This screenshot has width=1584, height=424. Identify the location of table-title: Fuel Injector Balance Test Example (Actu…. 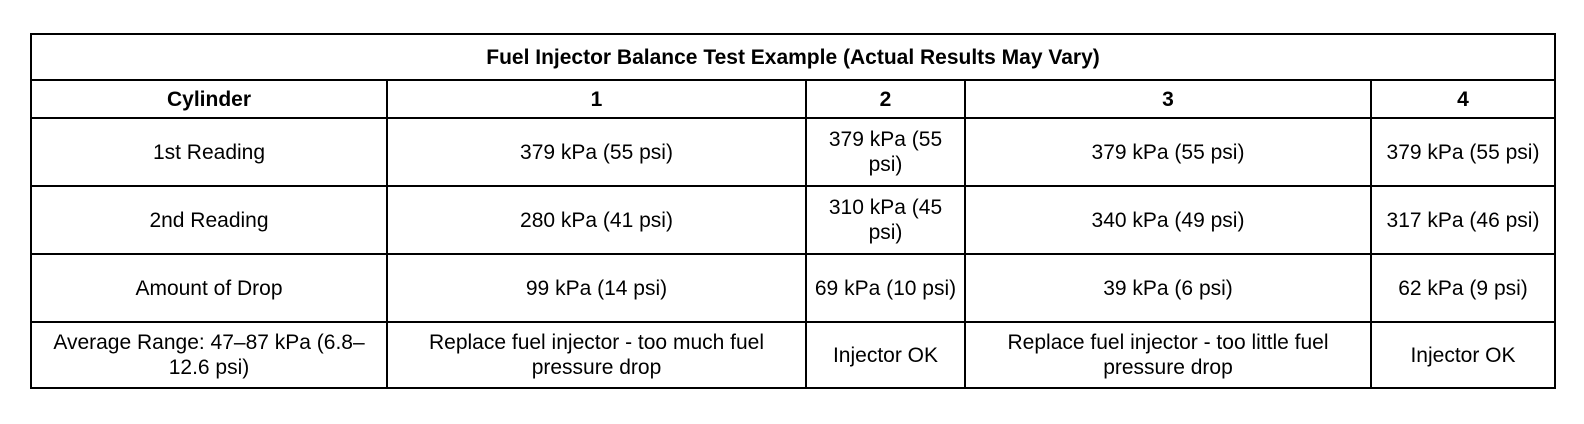
(793, 57).